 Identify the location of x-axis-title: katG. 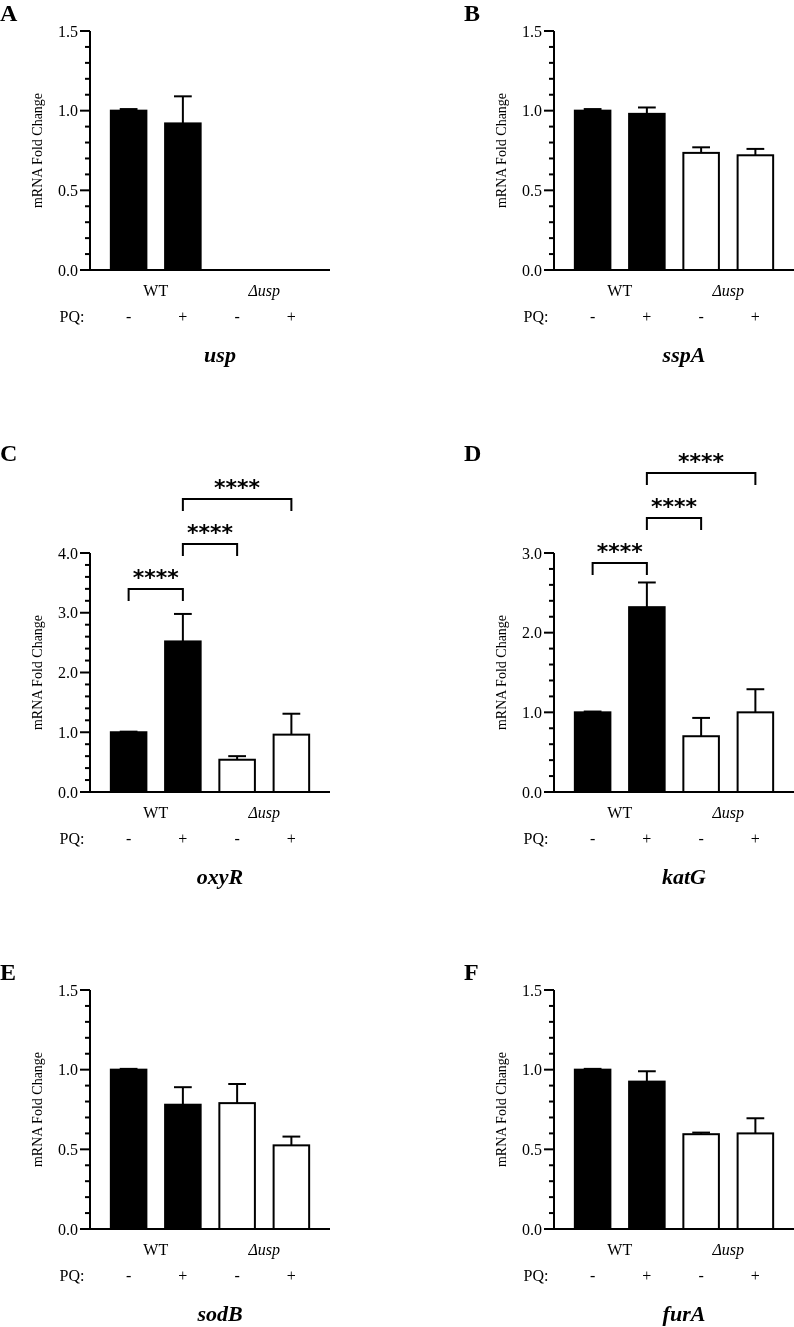
(684, 876).